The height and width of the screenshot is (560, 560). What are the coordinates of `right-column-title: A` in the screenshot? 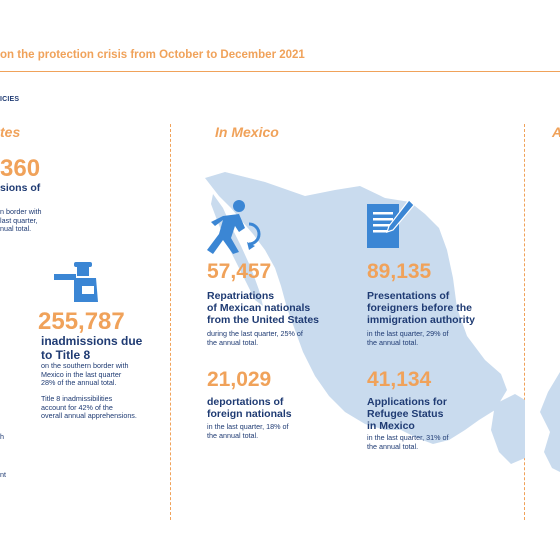 It's located at (556, 132).